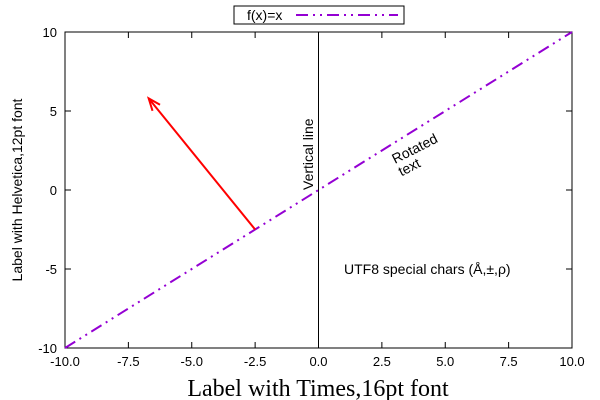 This screenshot has width=600, height=400. Describe the element at coordinates (47, 348) in the screenshot. I see `y-tick-label: -10` at that location.